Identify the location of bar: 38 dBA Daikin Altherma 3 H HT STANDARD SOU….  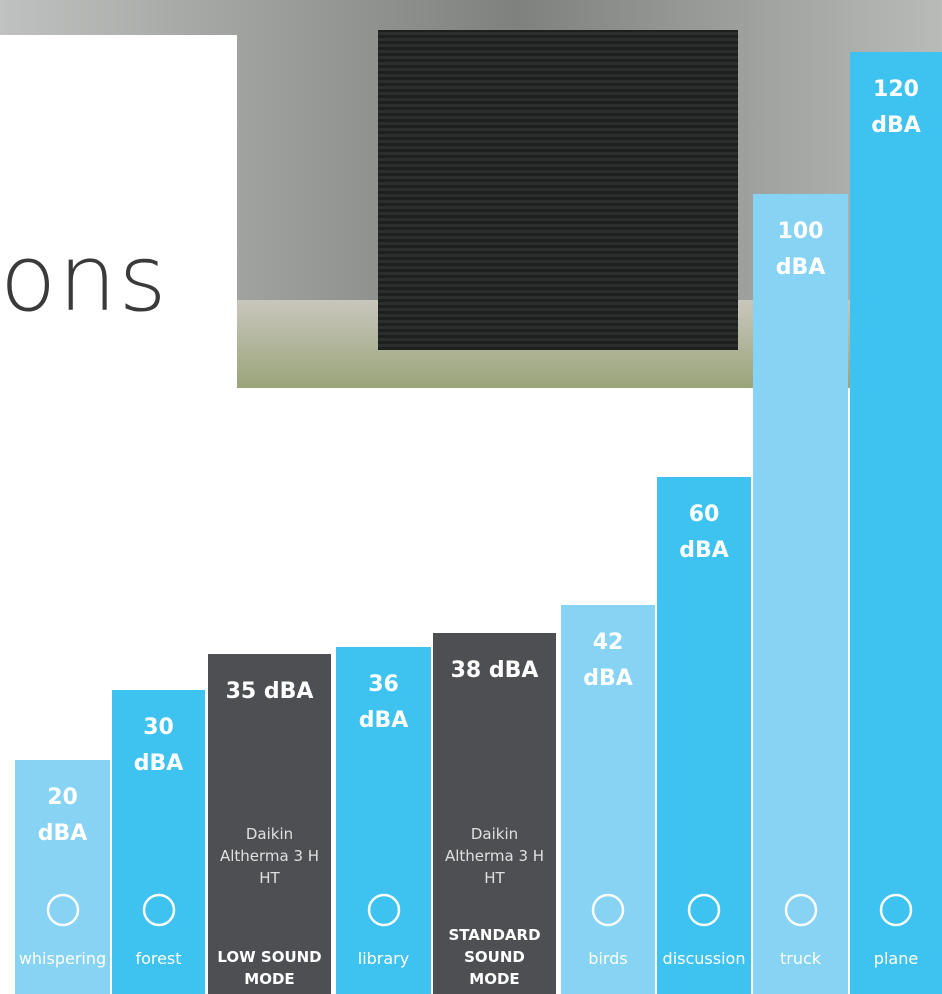
(494, 813).